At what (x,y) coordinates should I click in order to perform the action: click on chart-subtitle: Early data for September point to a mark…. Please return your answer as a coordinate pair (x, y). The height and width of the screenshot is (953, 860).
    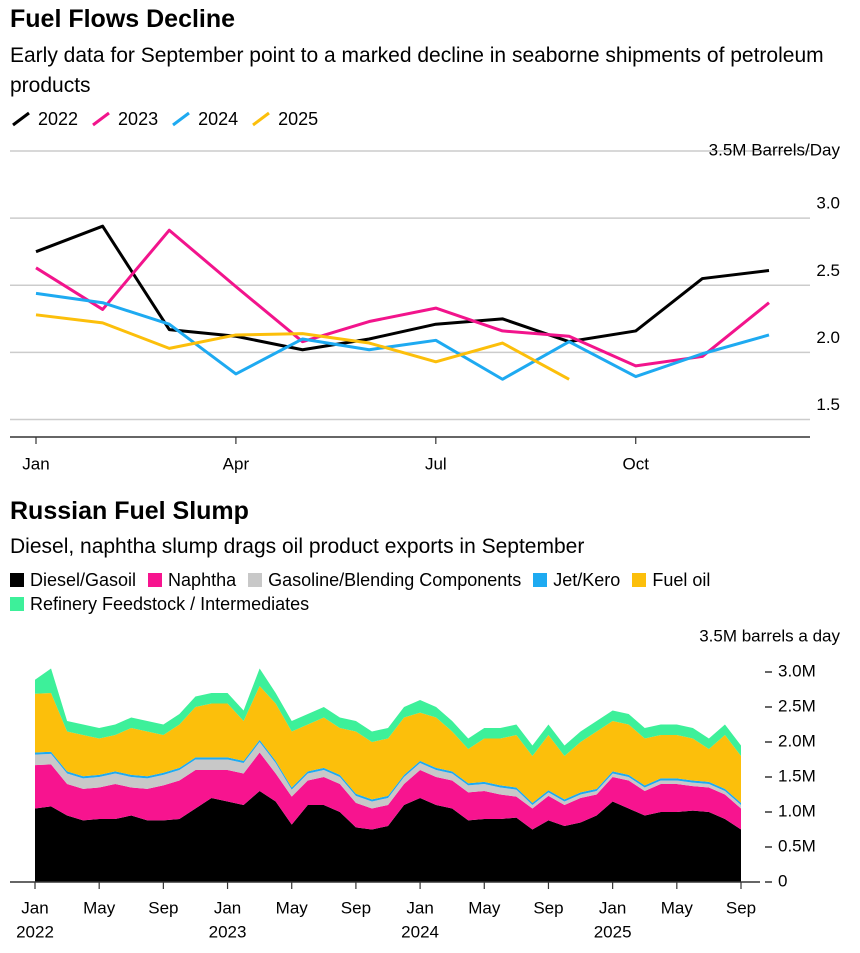
    Looking at the image, I should click on (417, 70).